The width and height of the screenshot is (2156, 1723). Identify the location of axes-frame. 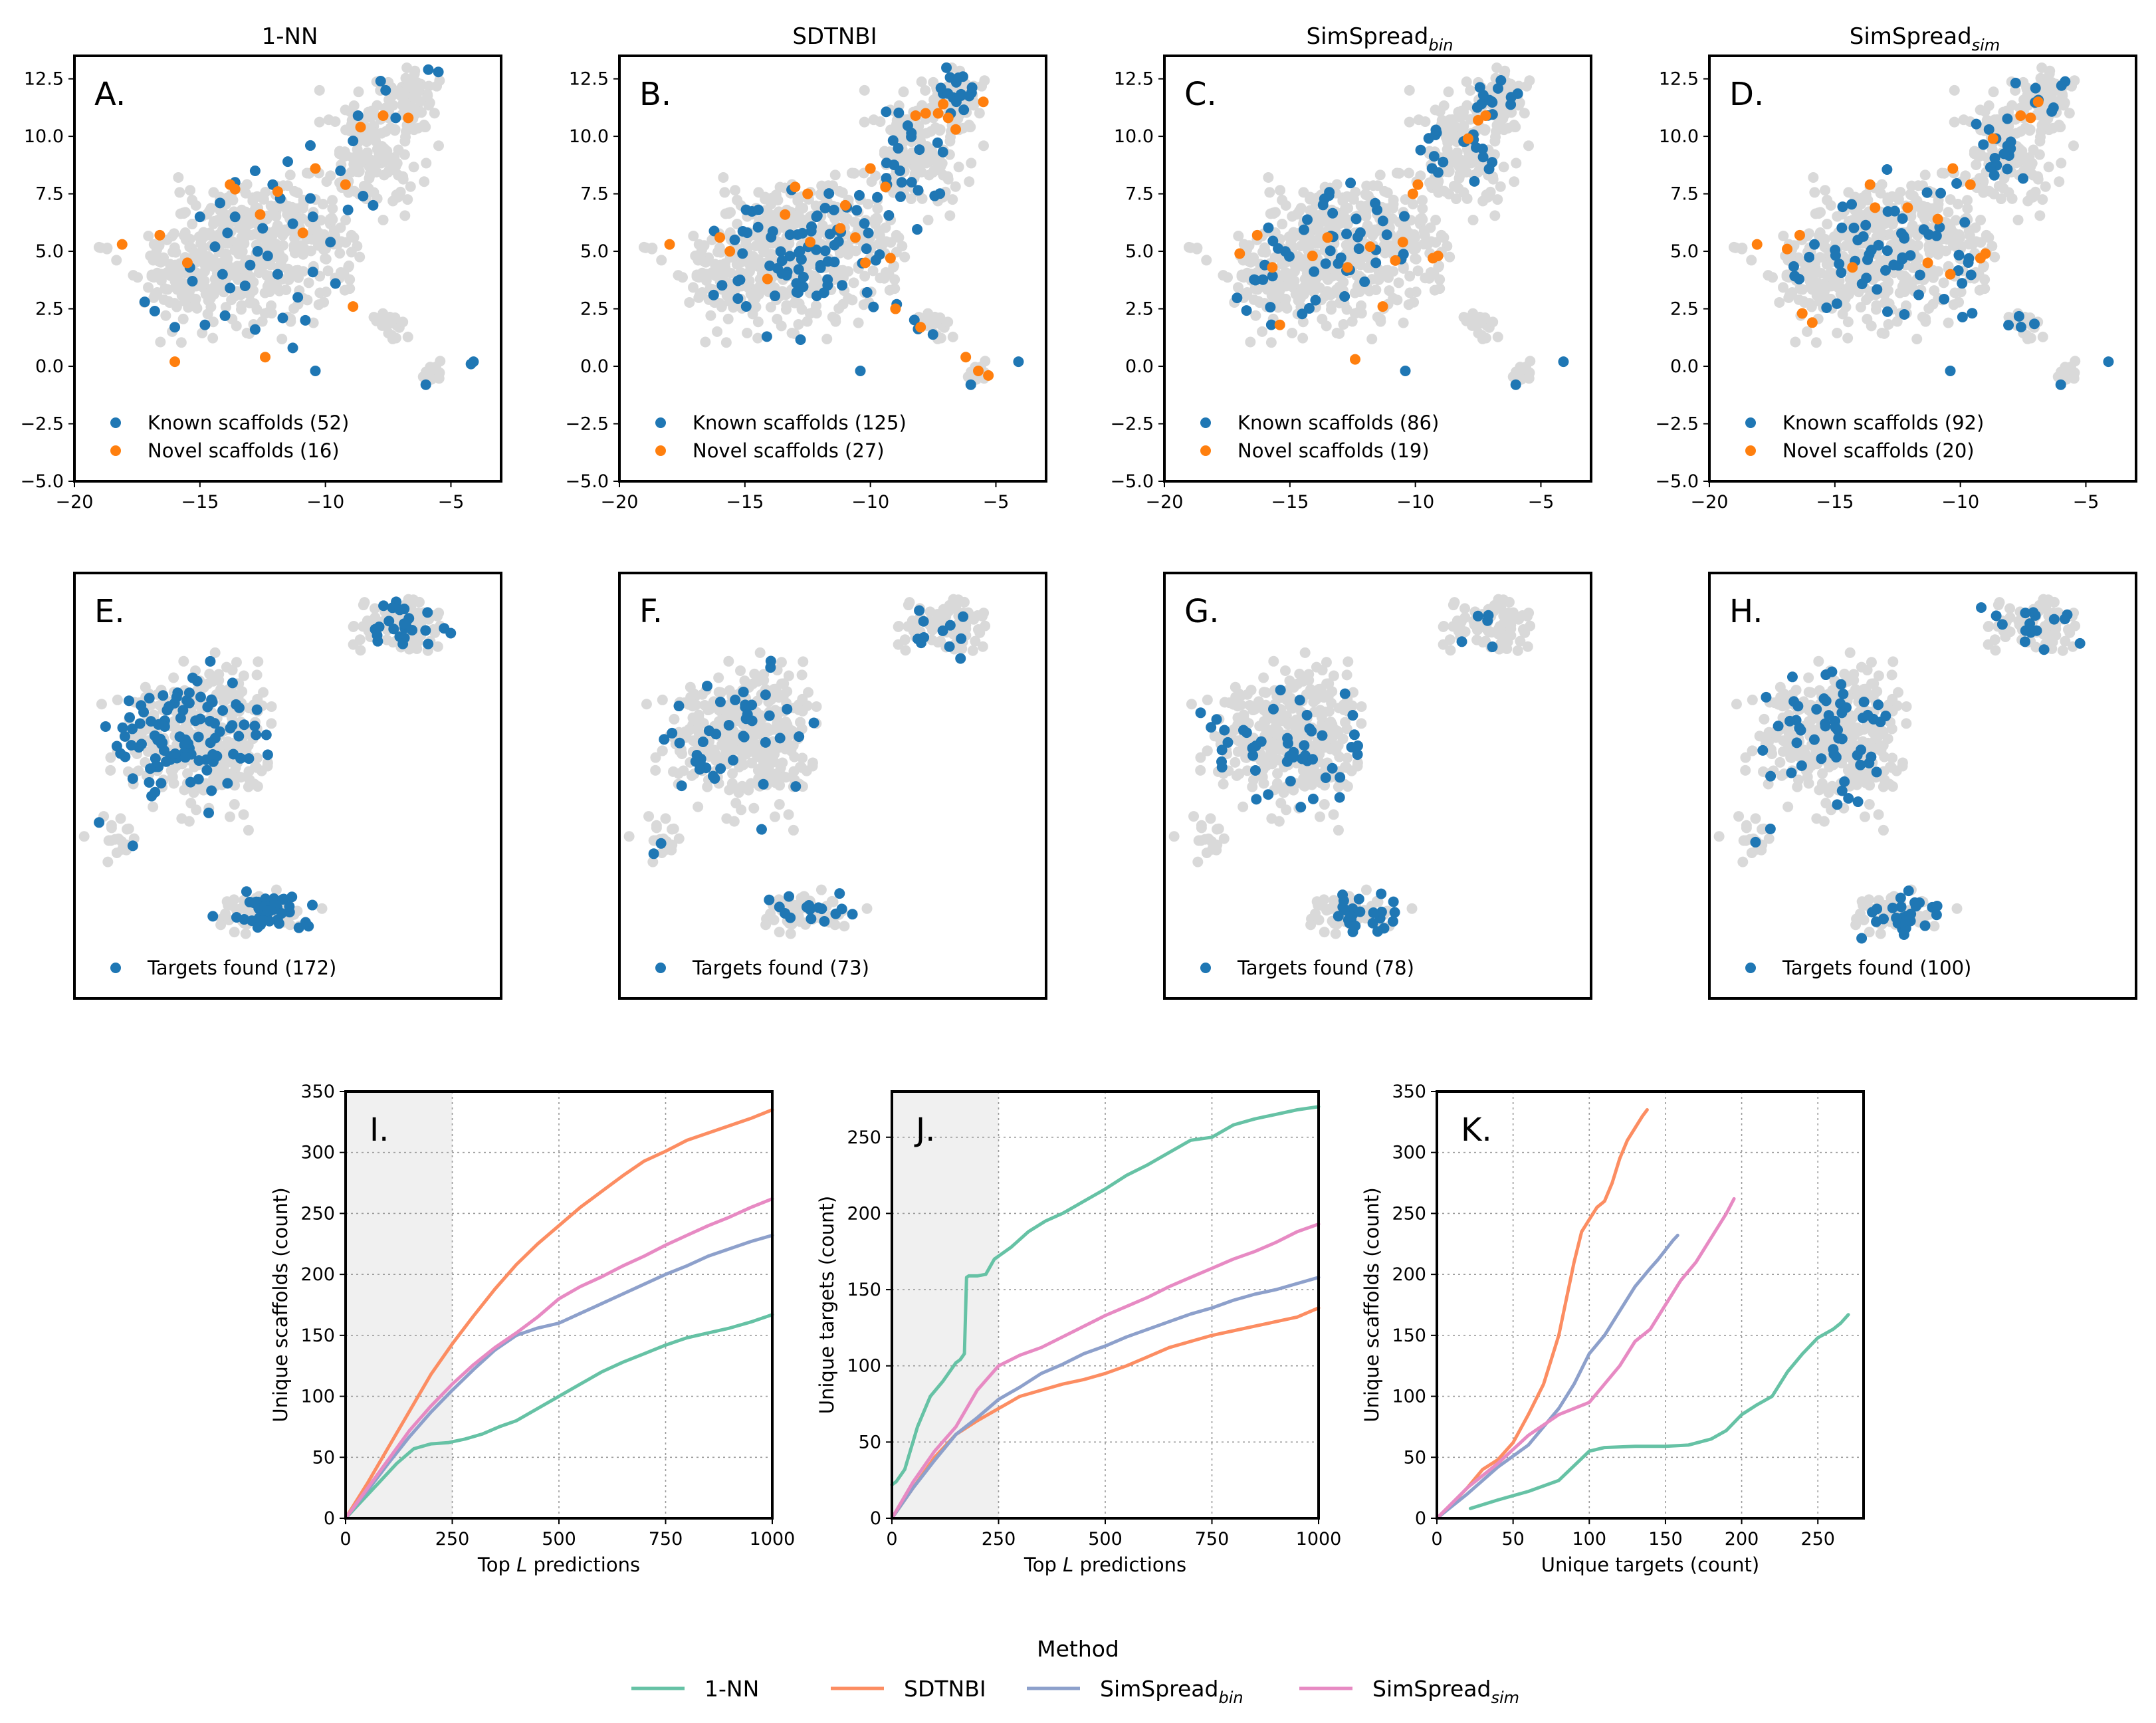
(832, 269).